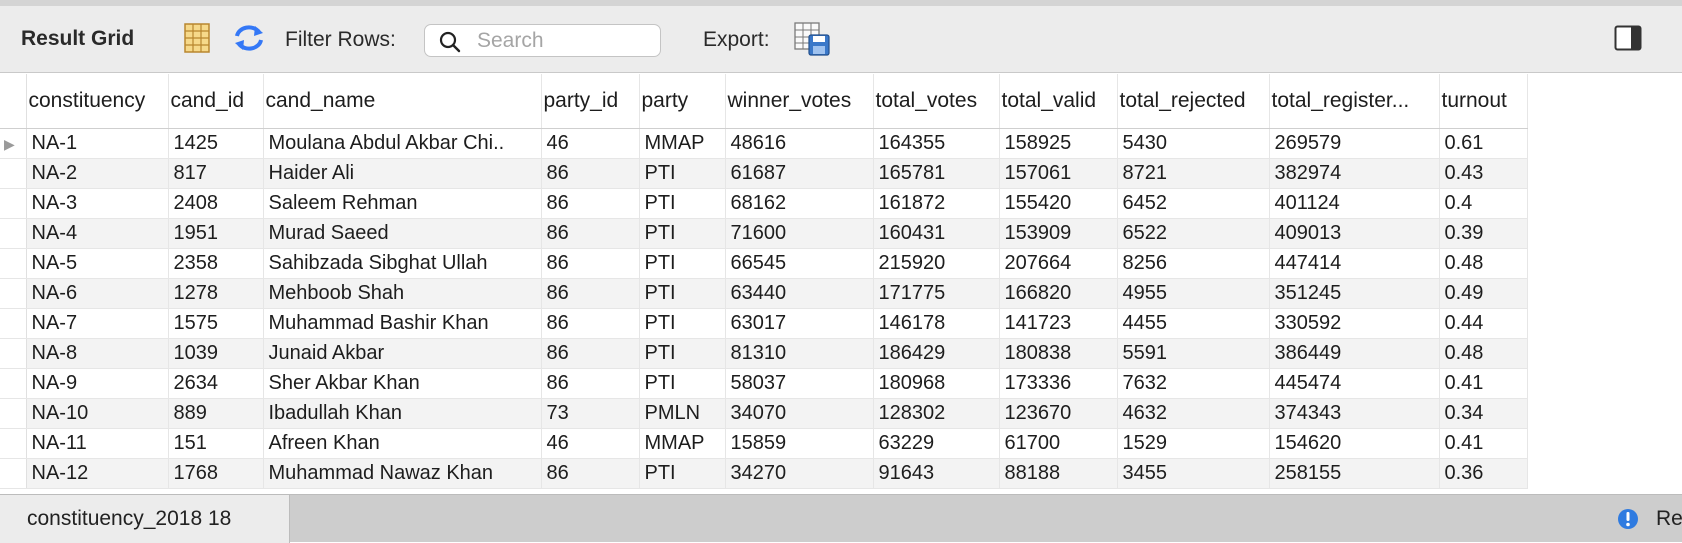 The height and width of the screenshot is (543, 1682). Describe the element at coordinates (799, 143) in the screenshot. I see `cell-winner-votes: 48616` at that location.